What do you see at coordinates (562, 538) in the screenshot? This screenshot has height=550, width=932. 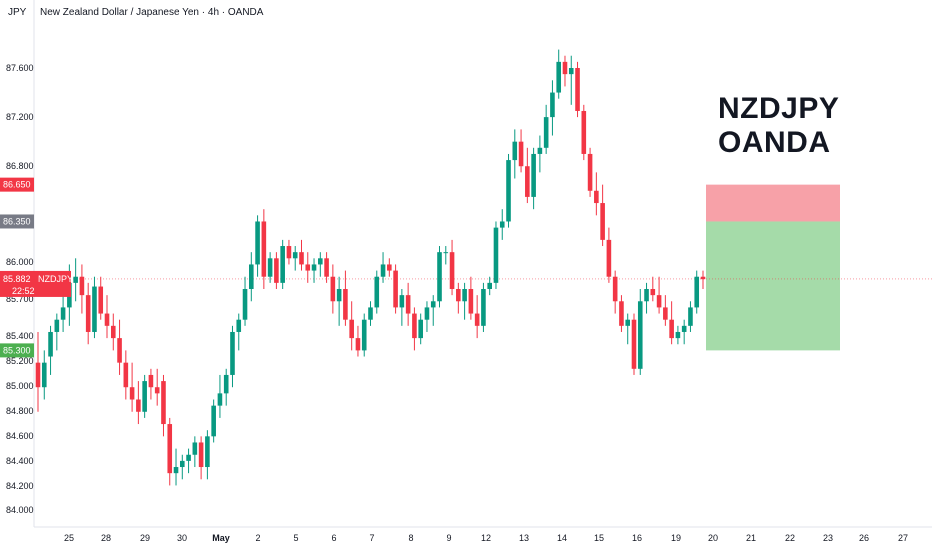 I see `x-tick-label: 14` at bounding box center [562, 538].